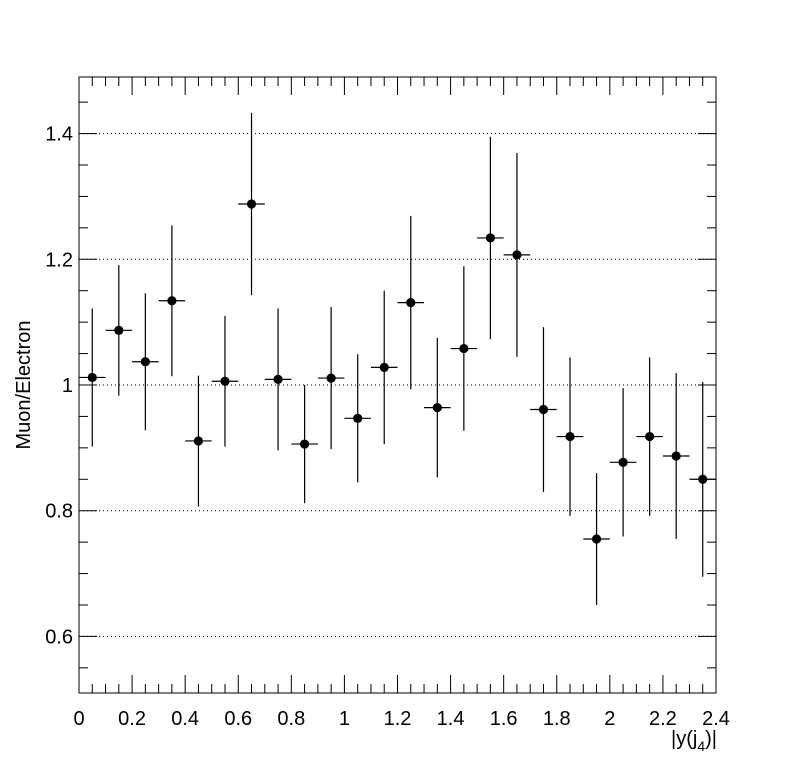 Image resolution: width=796 pixels, height=772 pixels. What do you see at coordinates (24, 385) in the screenshot?
I see `y-axis-label: Muon/Electron` at bounding box center [24, 385].